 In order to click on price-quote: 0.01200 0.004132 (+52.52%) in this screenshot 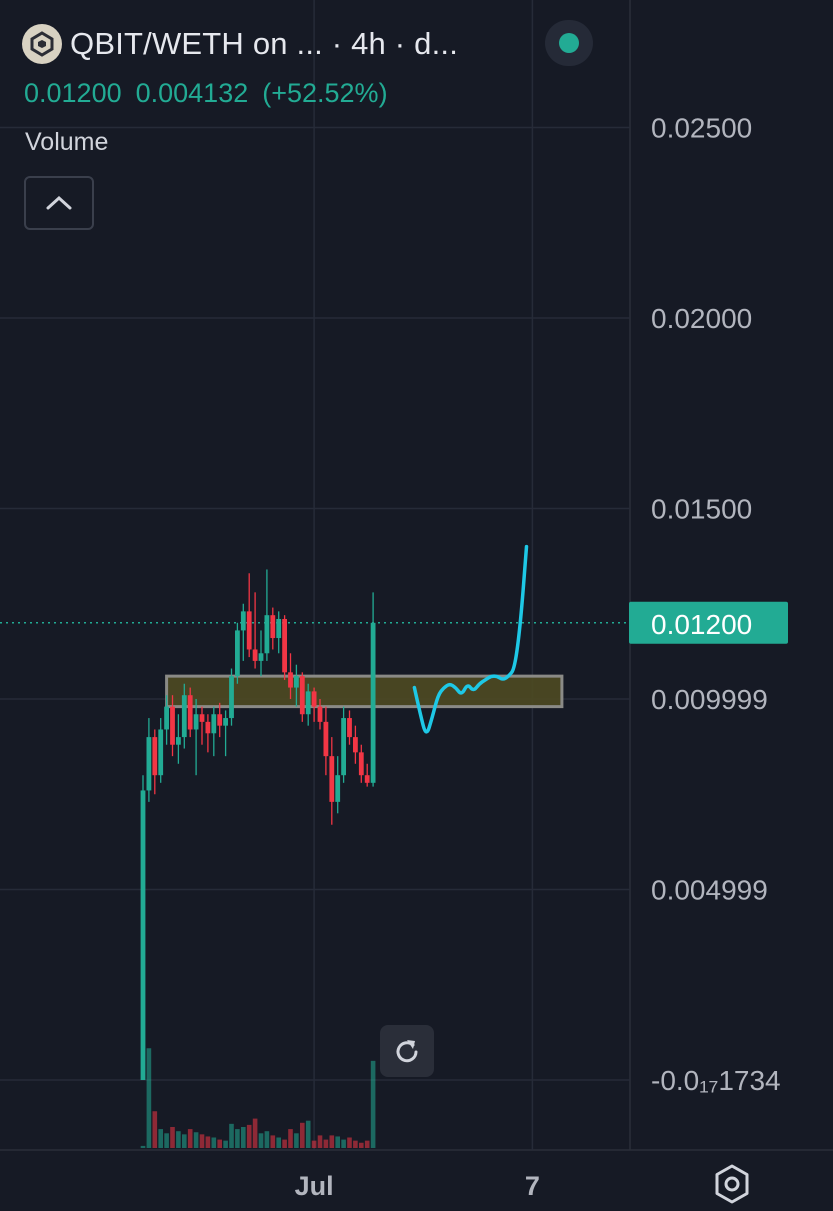, I will do `click(213, 93)`.